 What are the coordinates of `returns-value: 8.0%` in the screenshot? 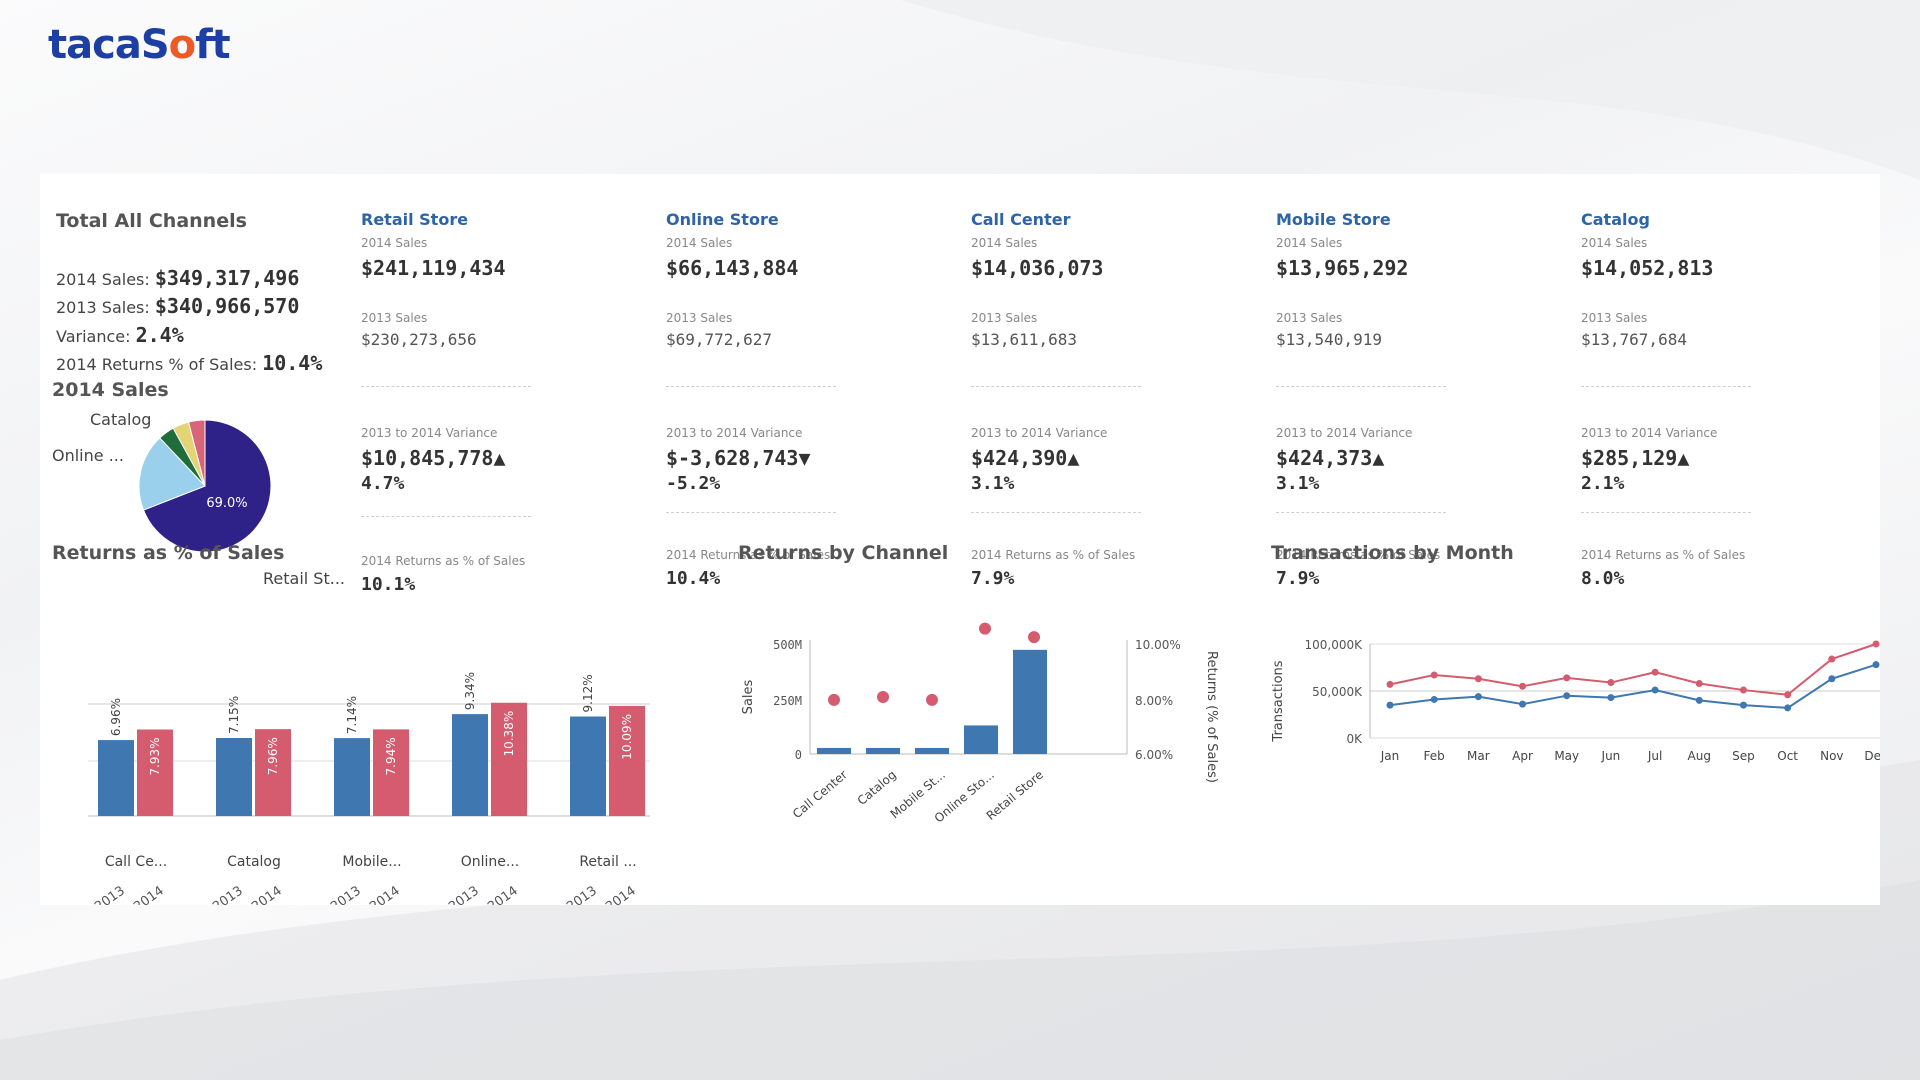 It's located at (1603, 578).